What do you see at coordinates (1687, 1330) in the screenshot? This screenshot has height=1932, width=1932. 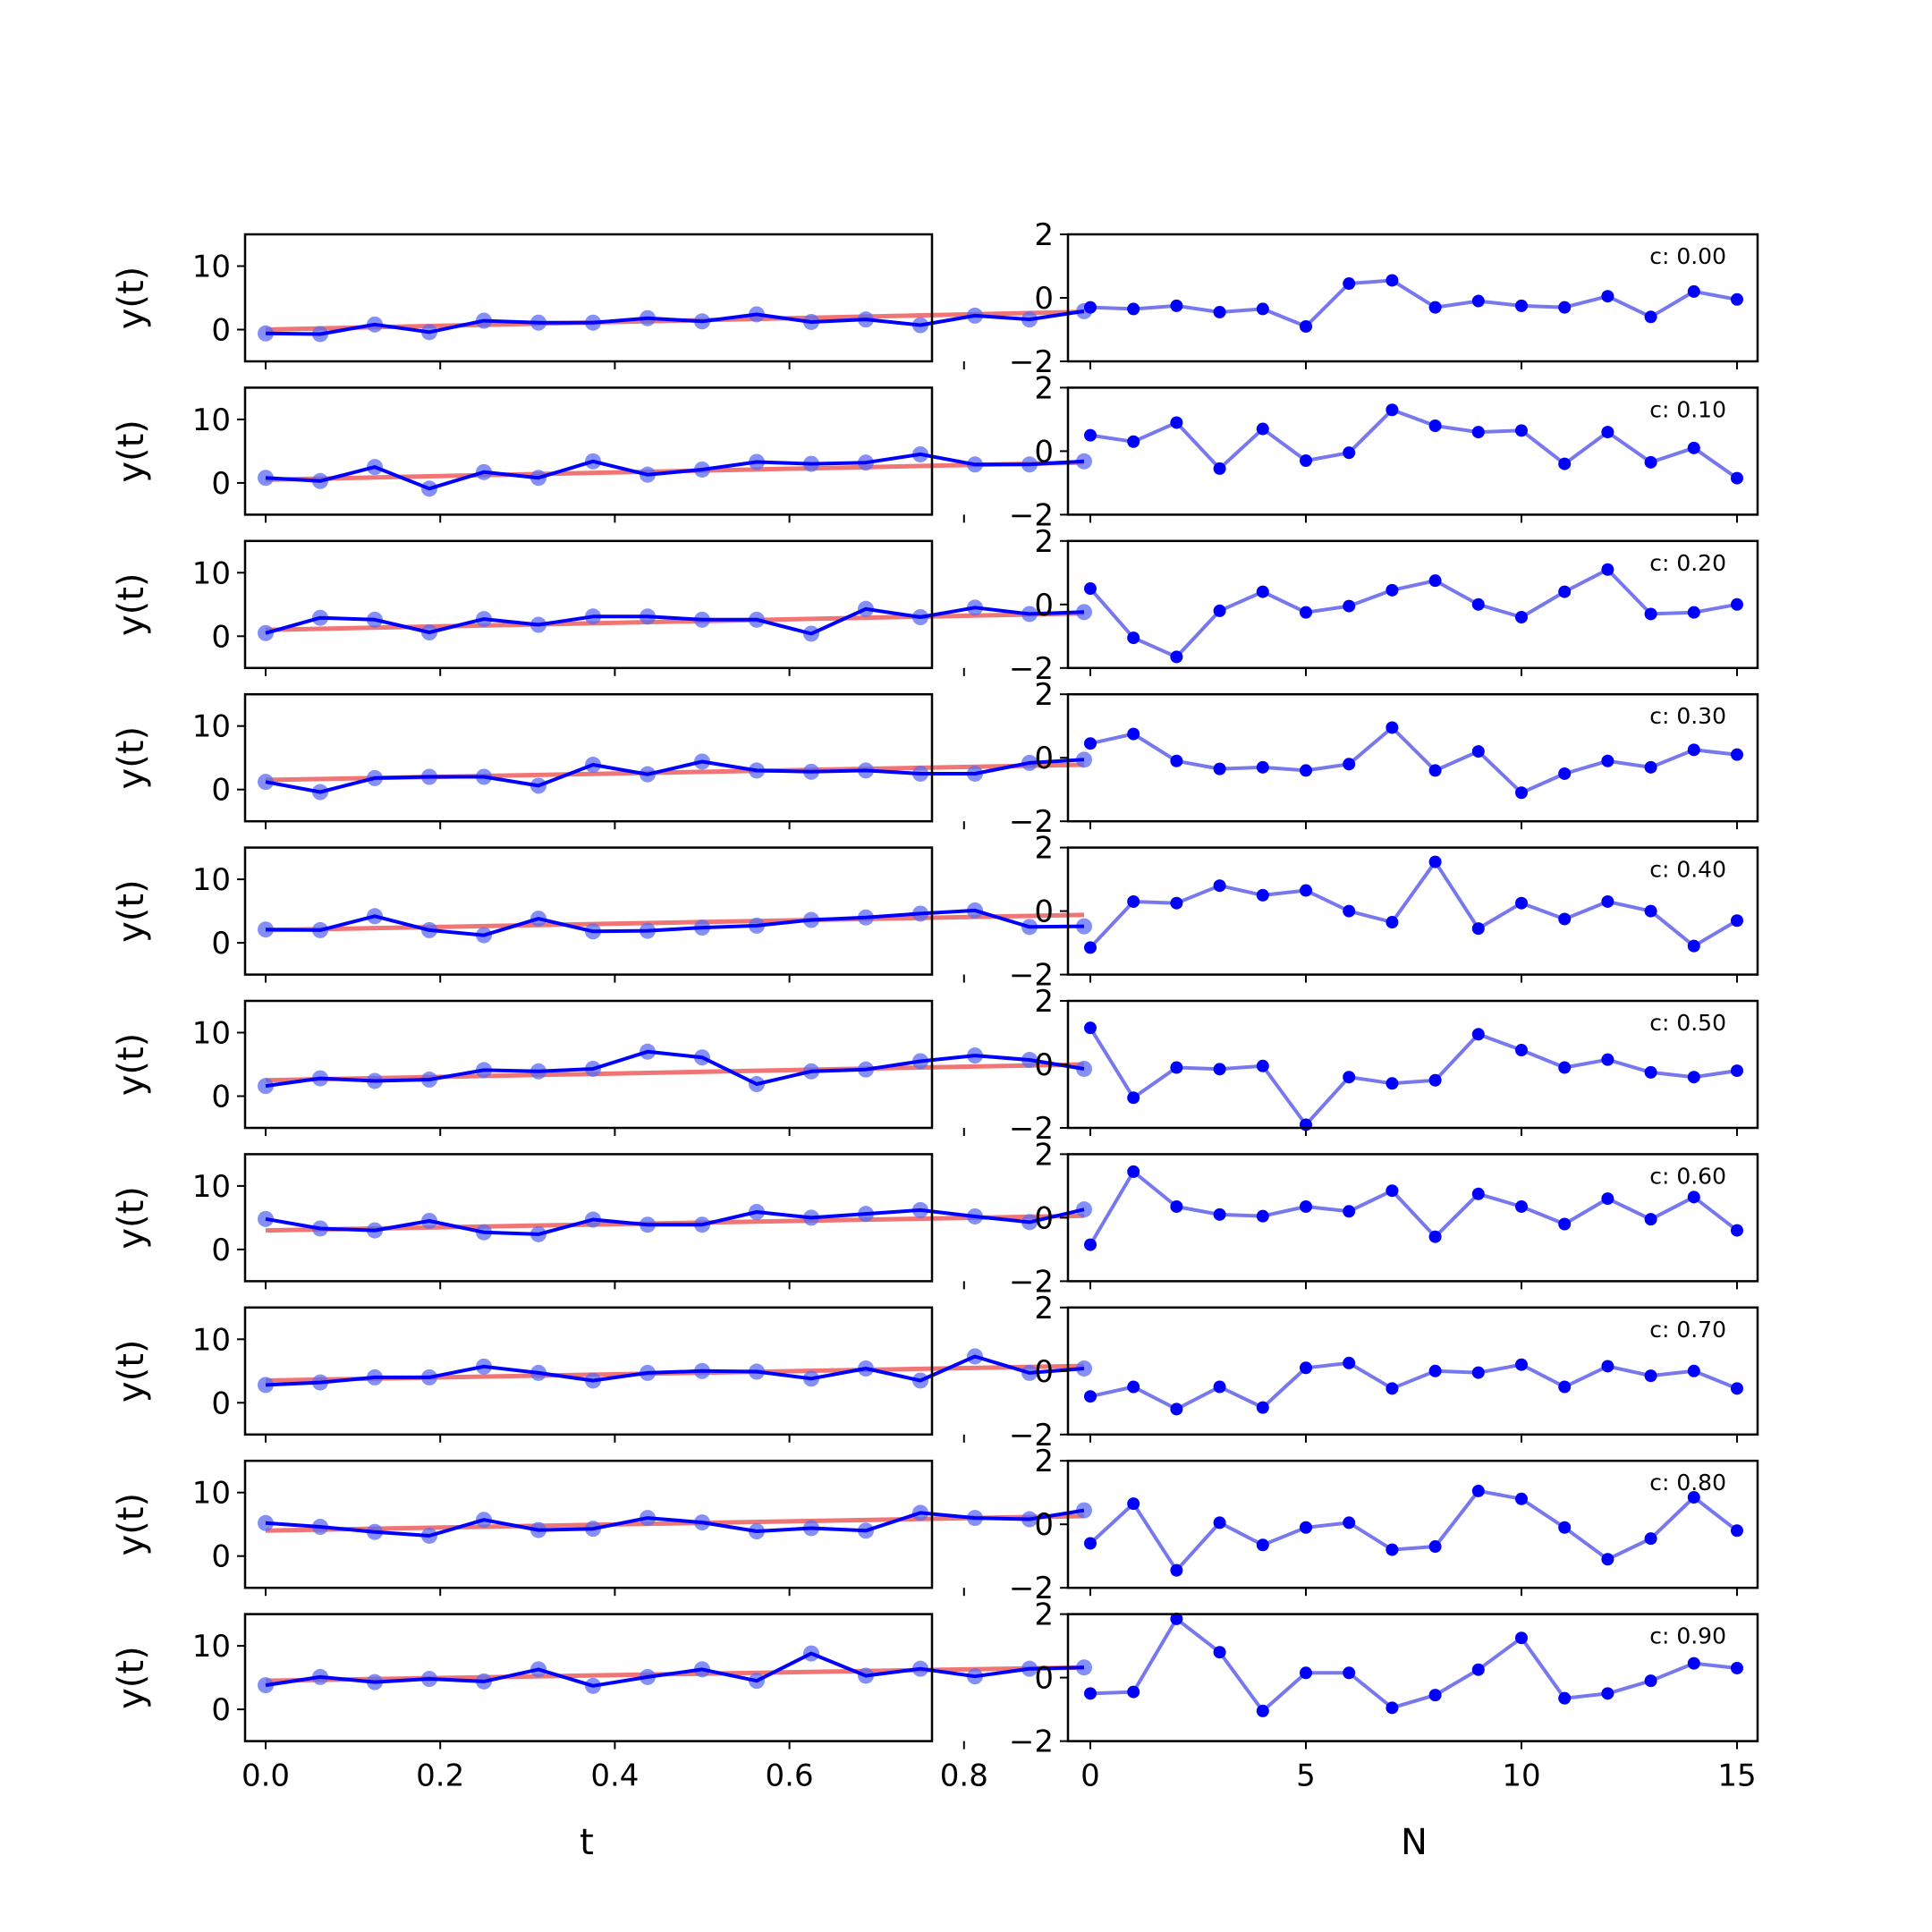 I see `residual-annotation: c: 0.70` at bounding box center [1687, 1330].